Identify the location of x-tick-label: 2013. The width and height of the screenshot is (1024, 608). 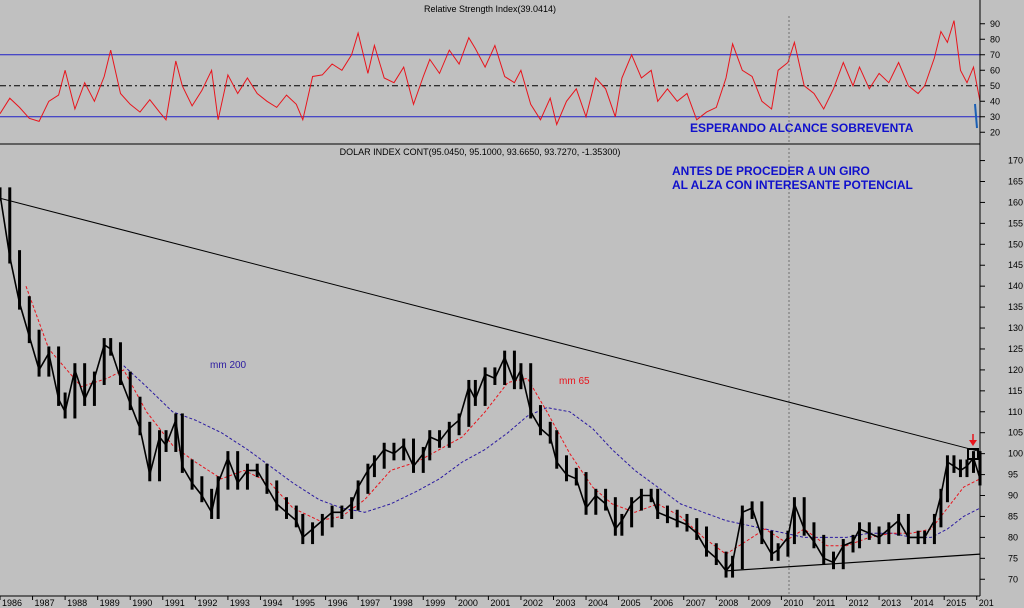
(891, 603).